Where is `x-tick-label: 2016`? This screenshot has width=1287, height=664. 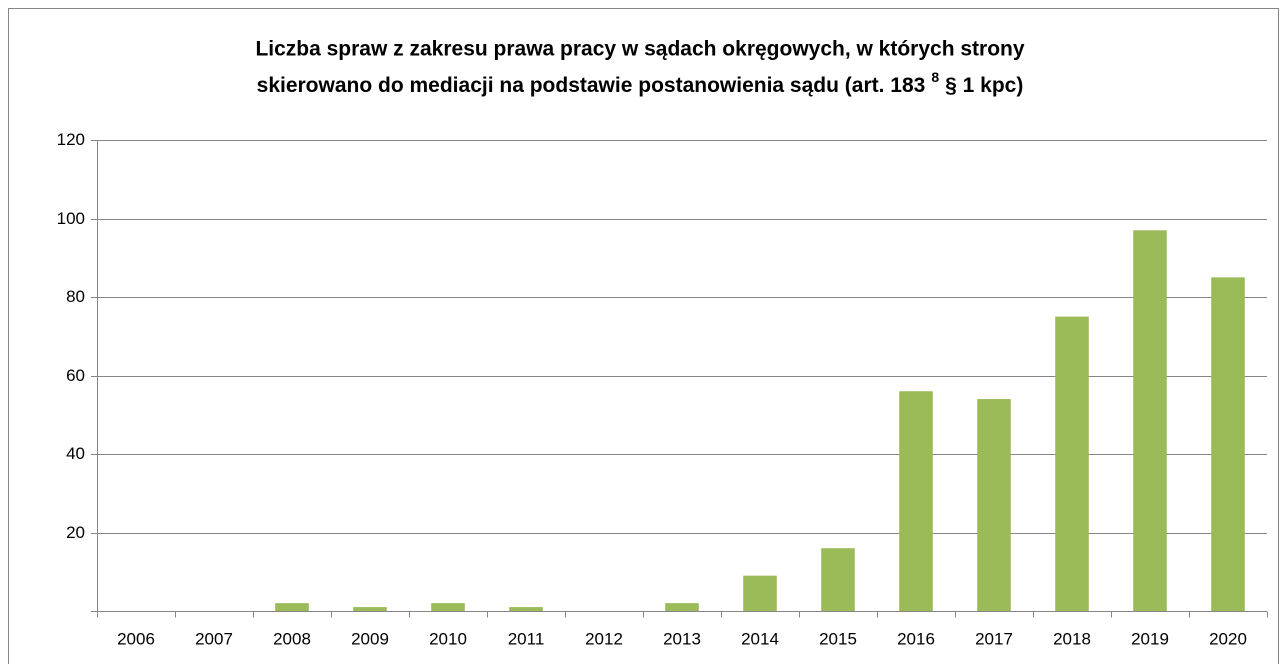 x-tick-label: 2016 is located at coordinates (916, 638).